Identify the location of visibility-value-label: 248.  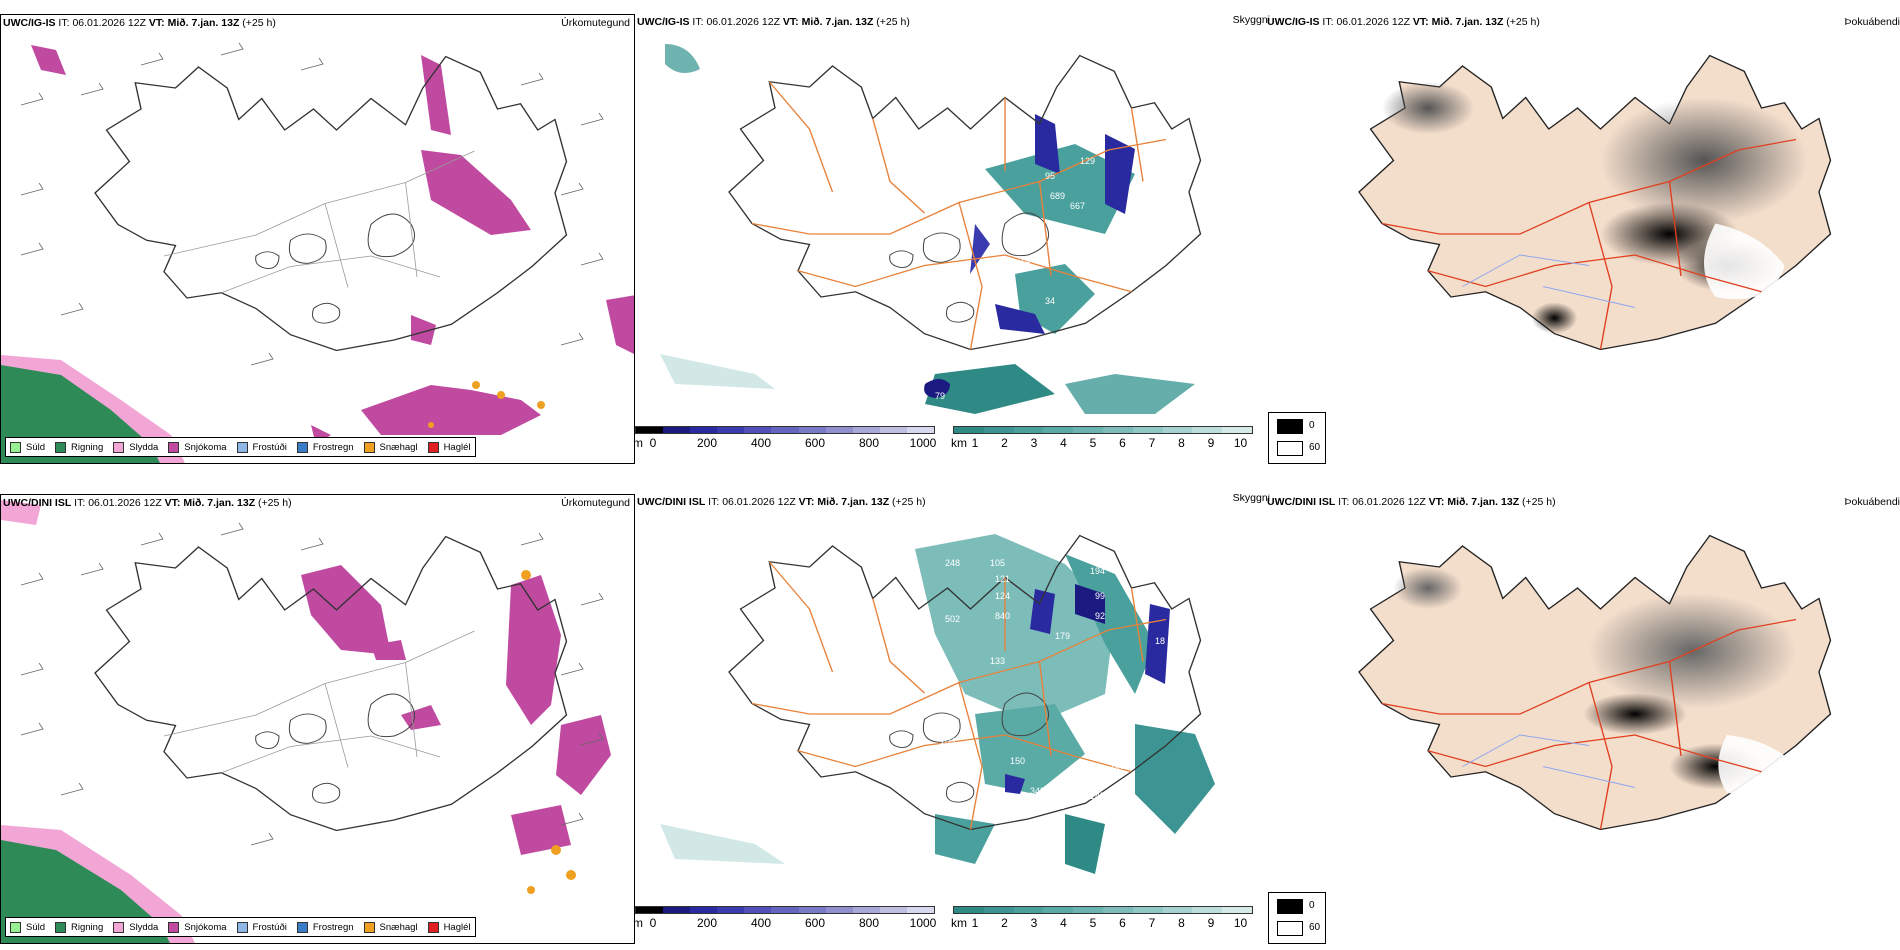
(952, 563).